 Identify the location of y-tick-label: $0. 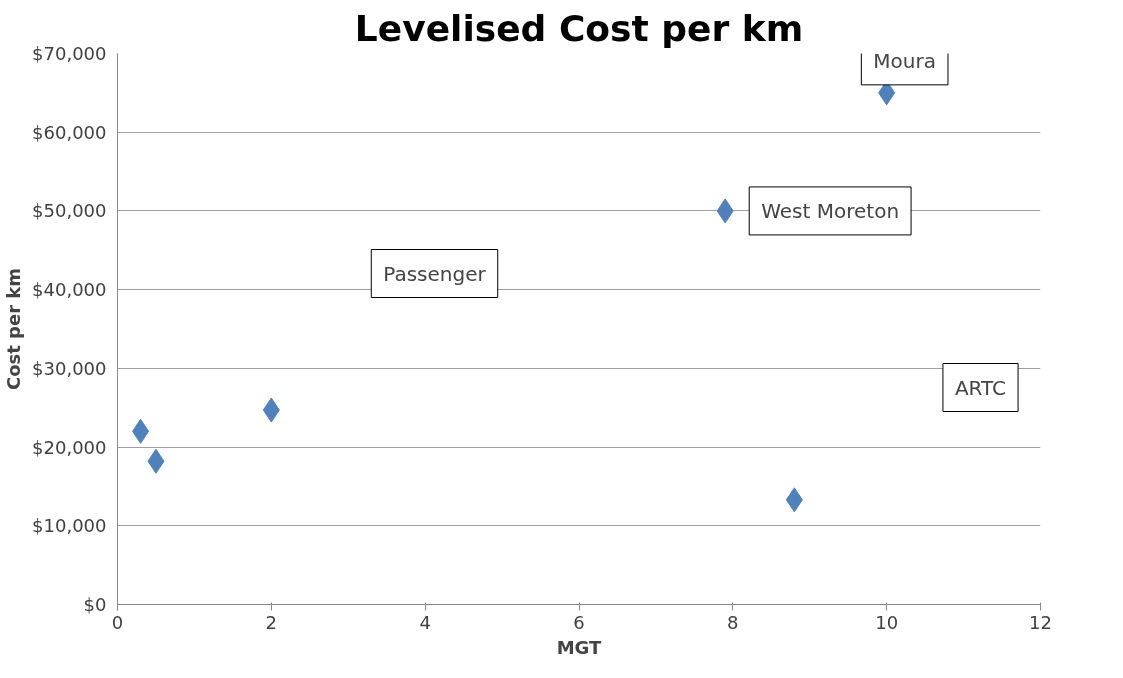
(95, 604).